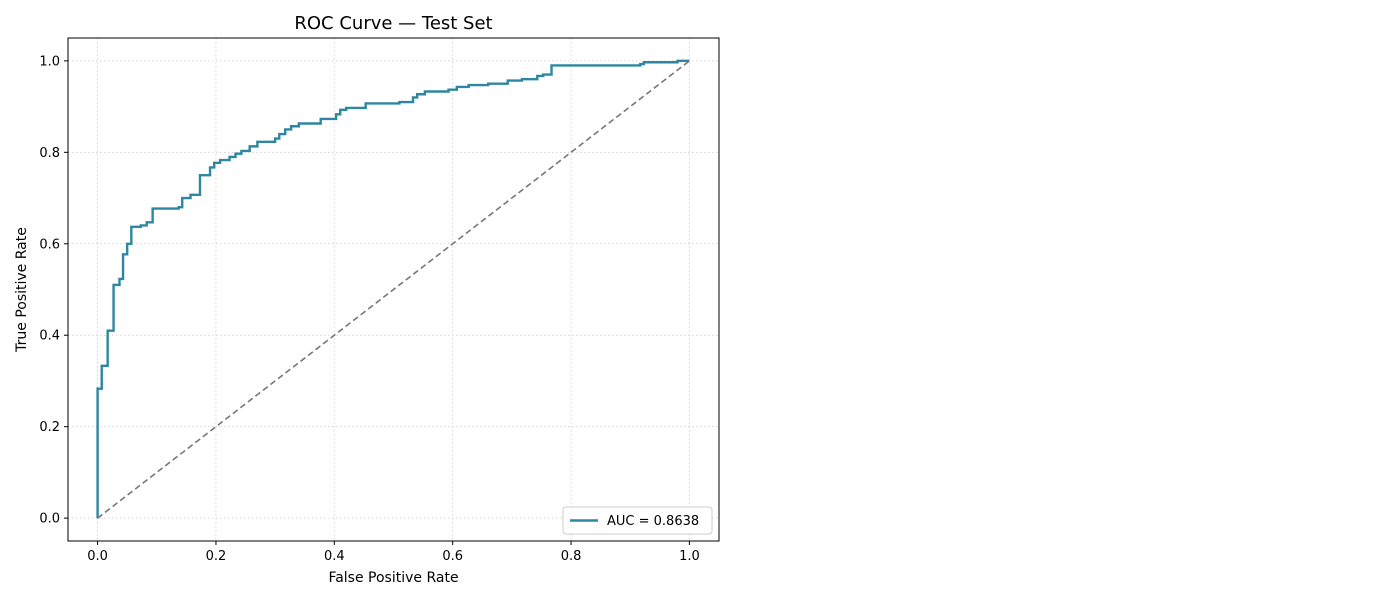 Image resolution: width=1400 pixels, height=600 pixels. Describe the element at coordinates (393, 23) in the screenshot. I see `chart-title: ROC Curve — Test Set` at that location.